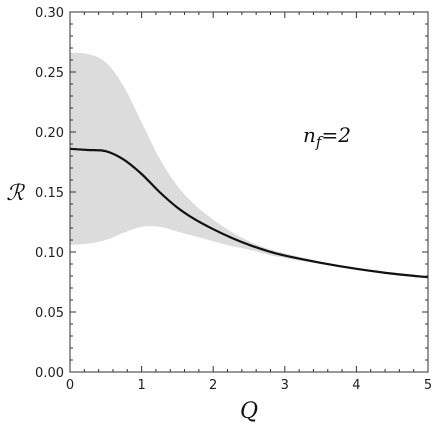 The height and width of the screenshot is (439, 436). I want to click on y-tick-label: 0.30, so click(49, 13).